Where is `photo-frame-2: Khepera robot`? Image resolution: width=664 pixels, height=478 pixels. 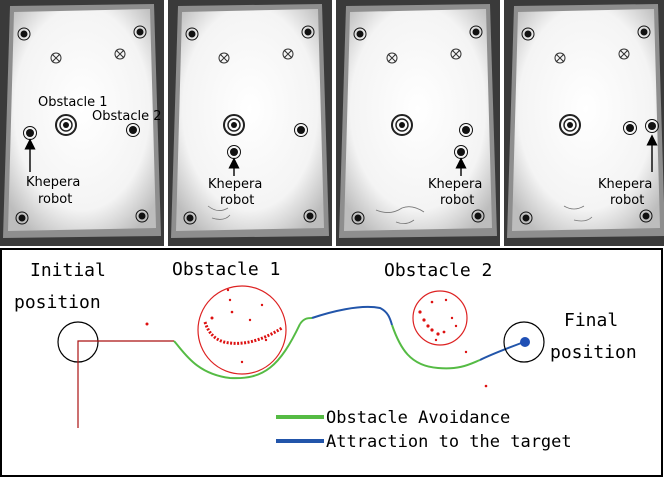 photo-frame-2: Khepera robot is located at coordinates (250, 123).